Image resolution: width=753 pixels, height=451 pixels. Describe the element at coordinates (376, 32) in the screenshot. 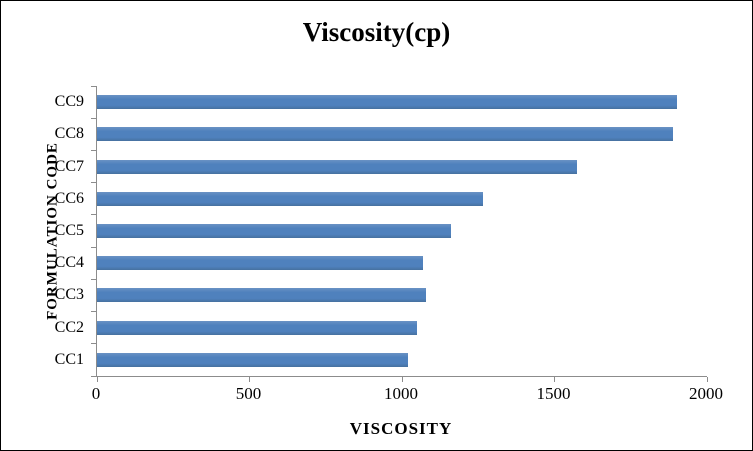

I see `chart-title: Viscosity(cp)` at that location.